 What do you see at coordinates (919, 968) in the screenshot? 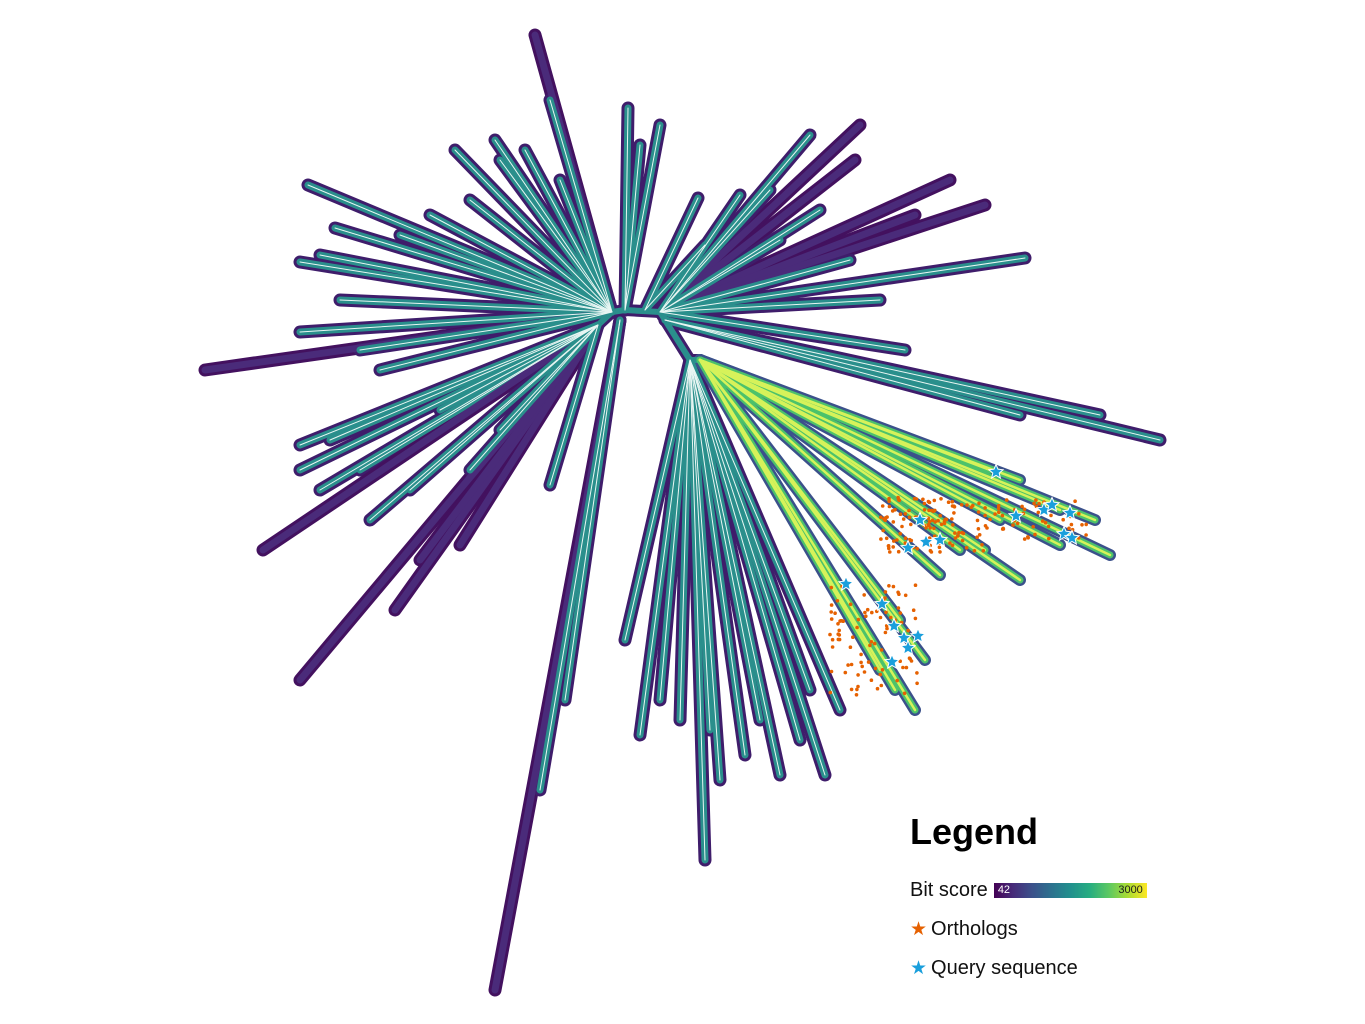
I see `query-star-icon: ★` at bounding box center [919, 968].